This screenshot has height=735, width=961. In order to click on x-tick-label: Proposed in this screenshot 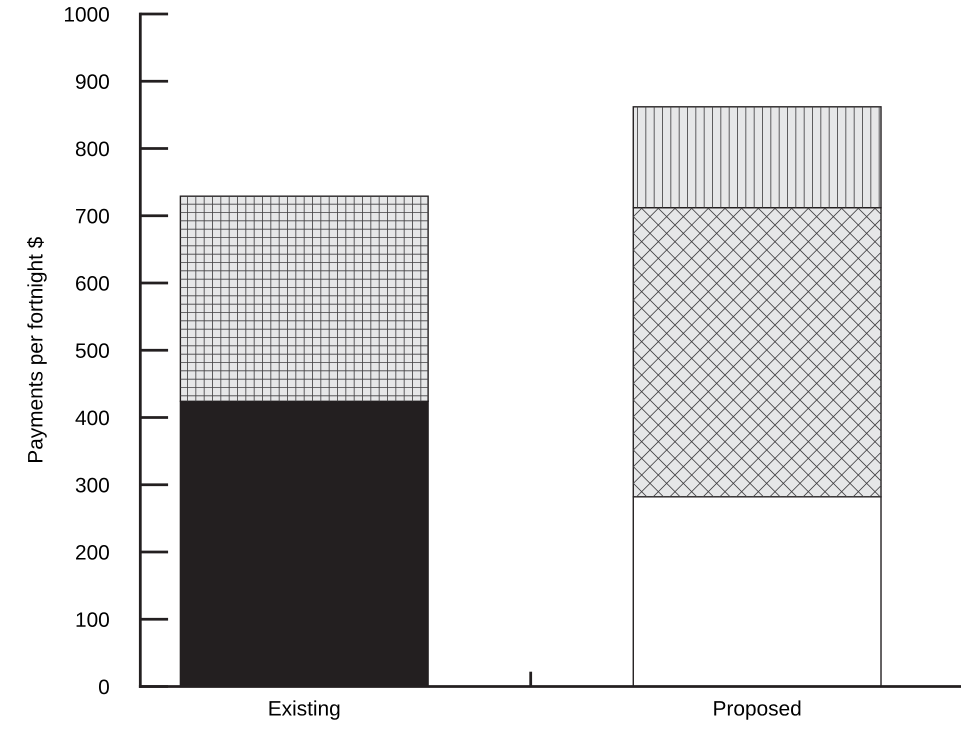, I will do `click(757, 710)`.